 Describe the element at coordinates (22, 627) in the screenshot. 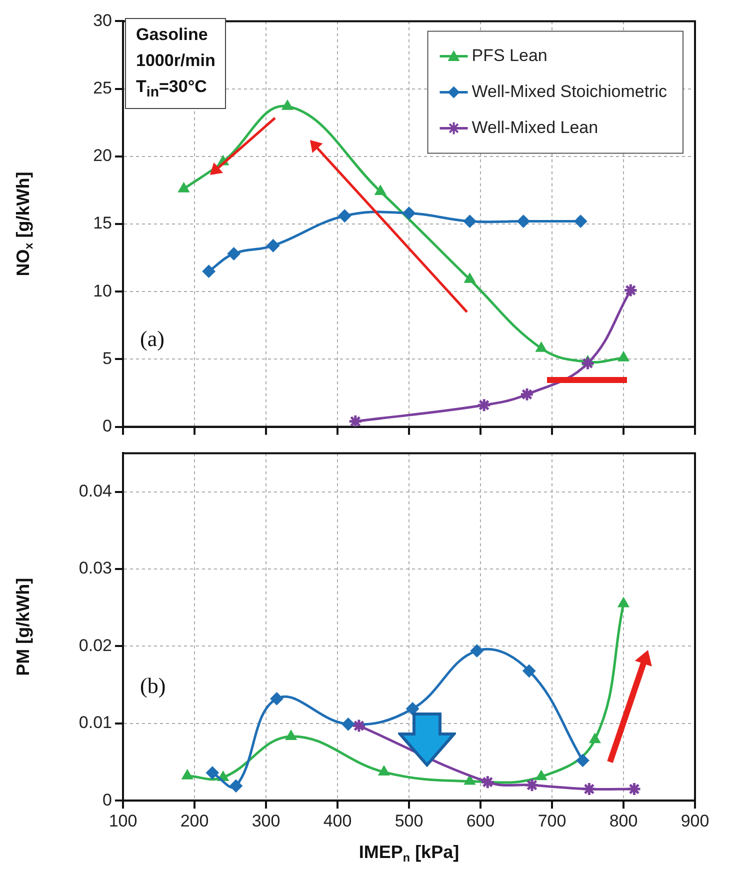

I see `y-axis-title: PM [g/kWh]` at that location.